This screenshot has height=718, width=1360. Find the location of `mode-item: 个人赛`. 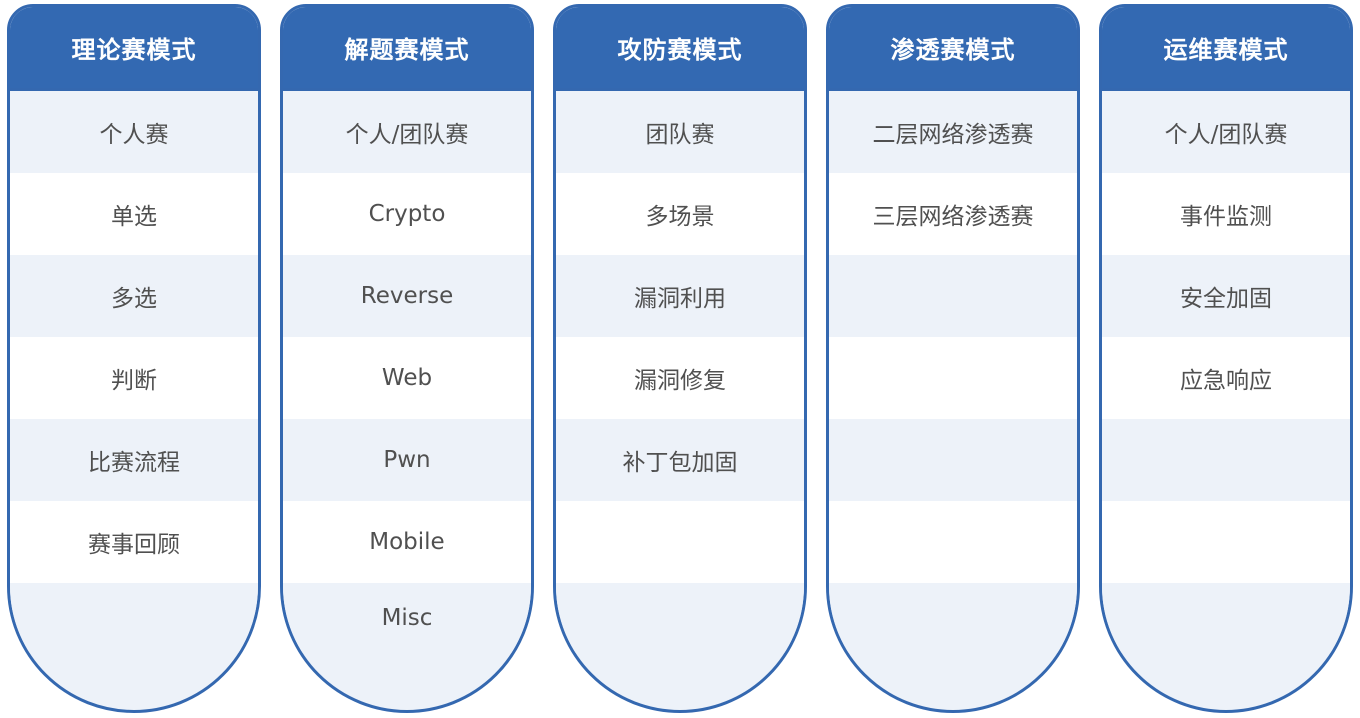

mode-item: 个人赛 is located at coordinates (134, 132).